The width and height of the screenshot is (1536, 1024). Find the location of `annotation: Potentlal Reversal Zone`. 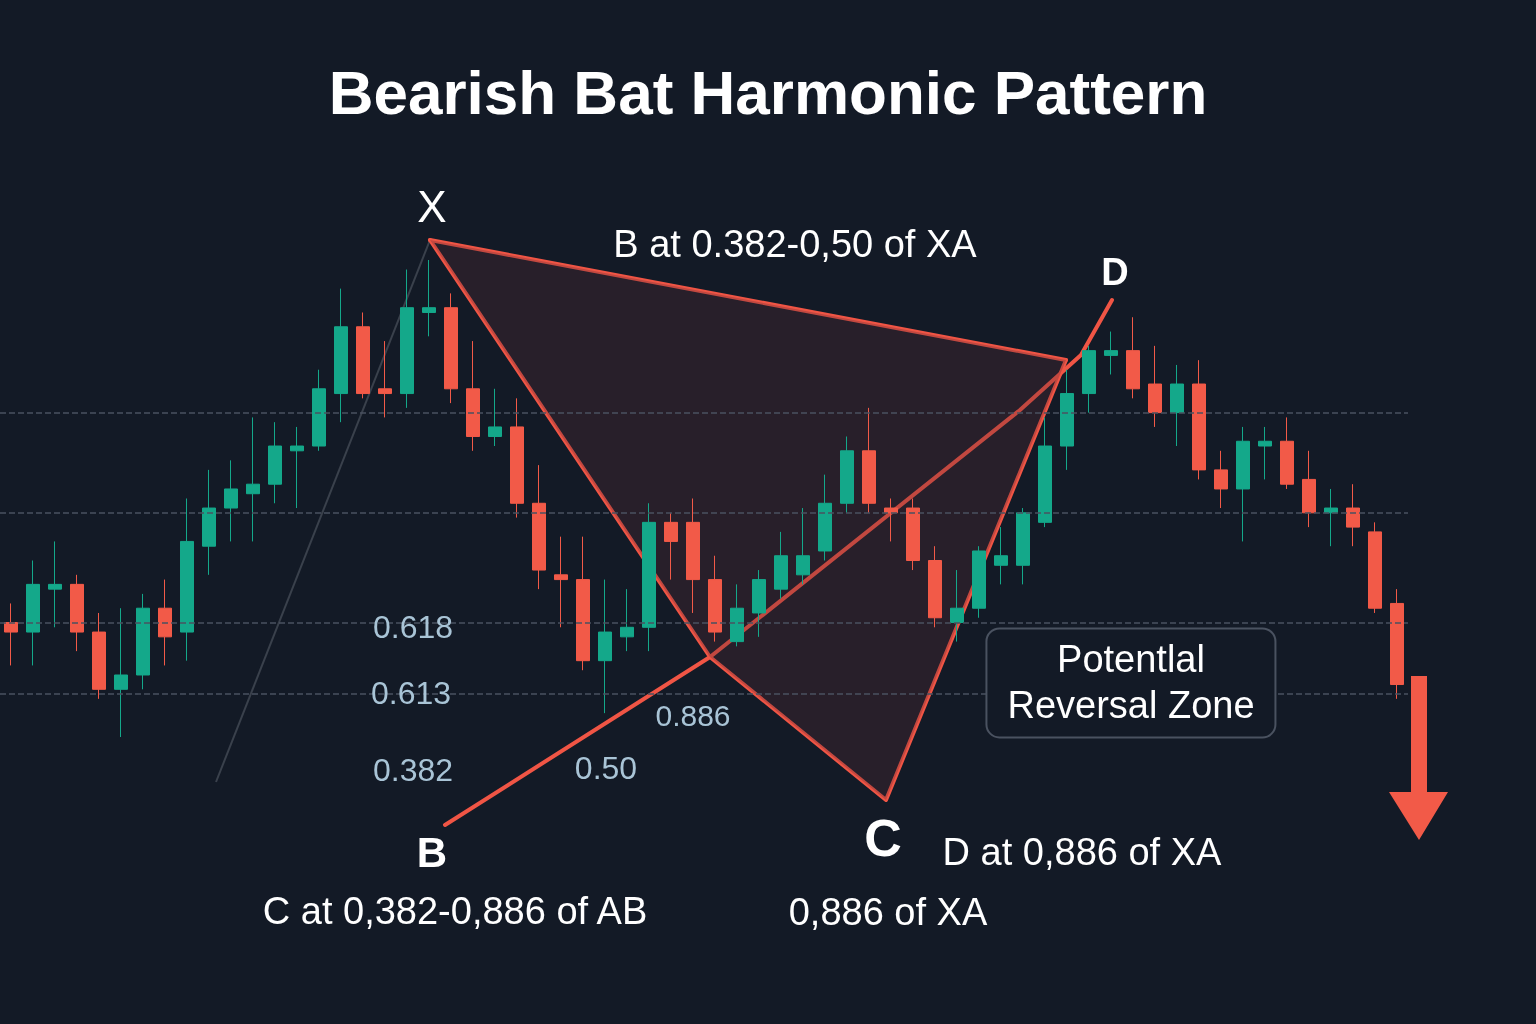

annotation: Potentlal Reversal Zone is located at coordinates (1131, 683).